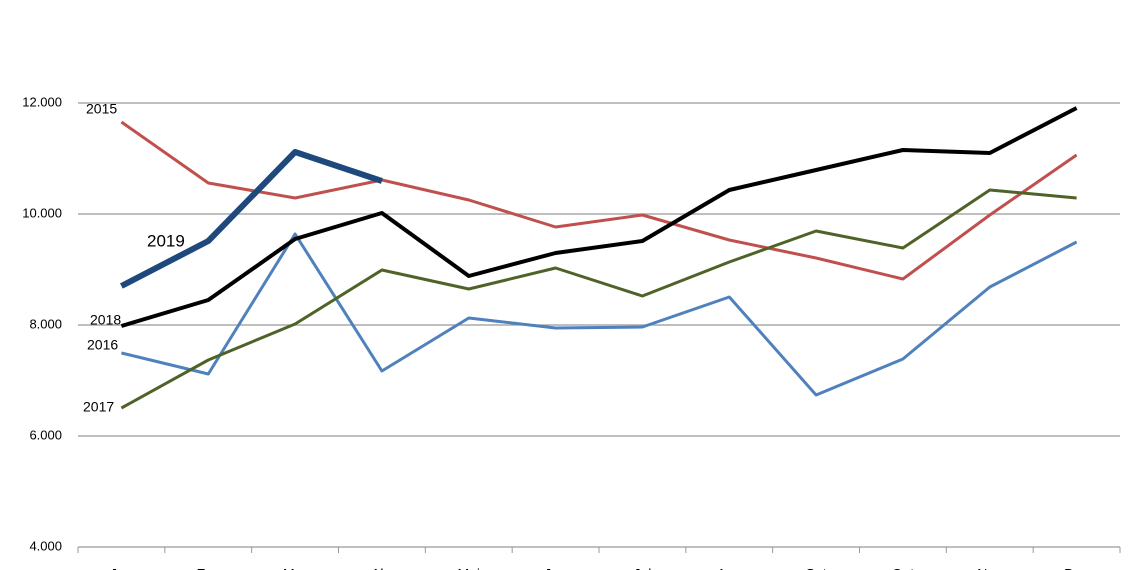 The width and height of the screenshot is (1140, 570). I want to click on series-label: 2015, so click(101, 109).